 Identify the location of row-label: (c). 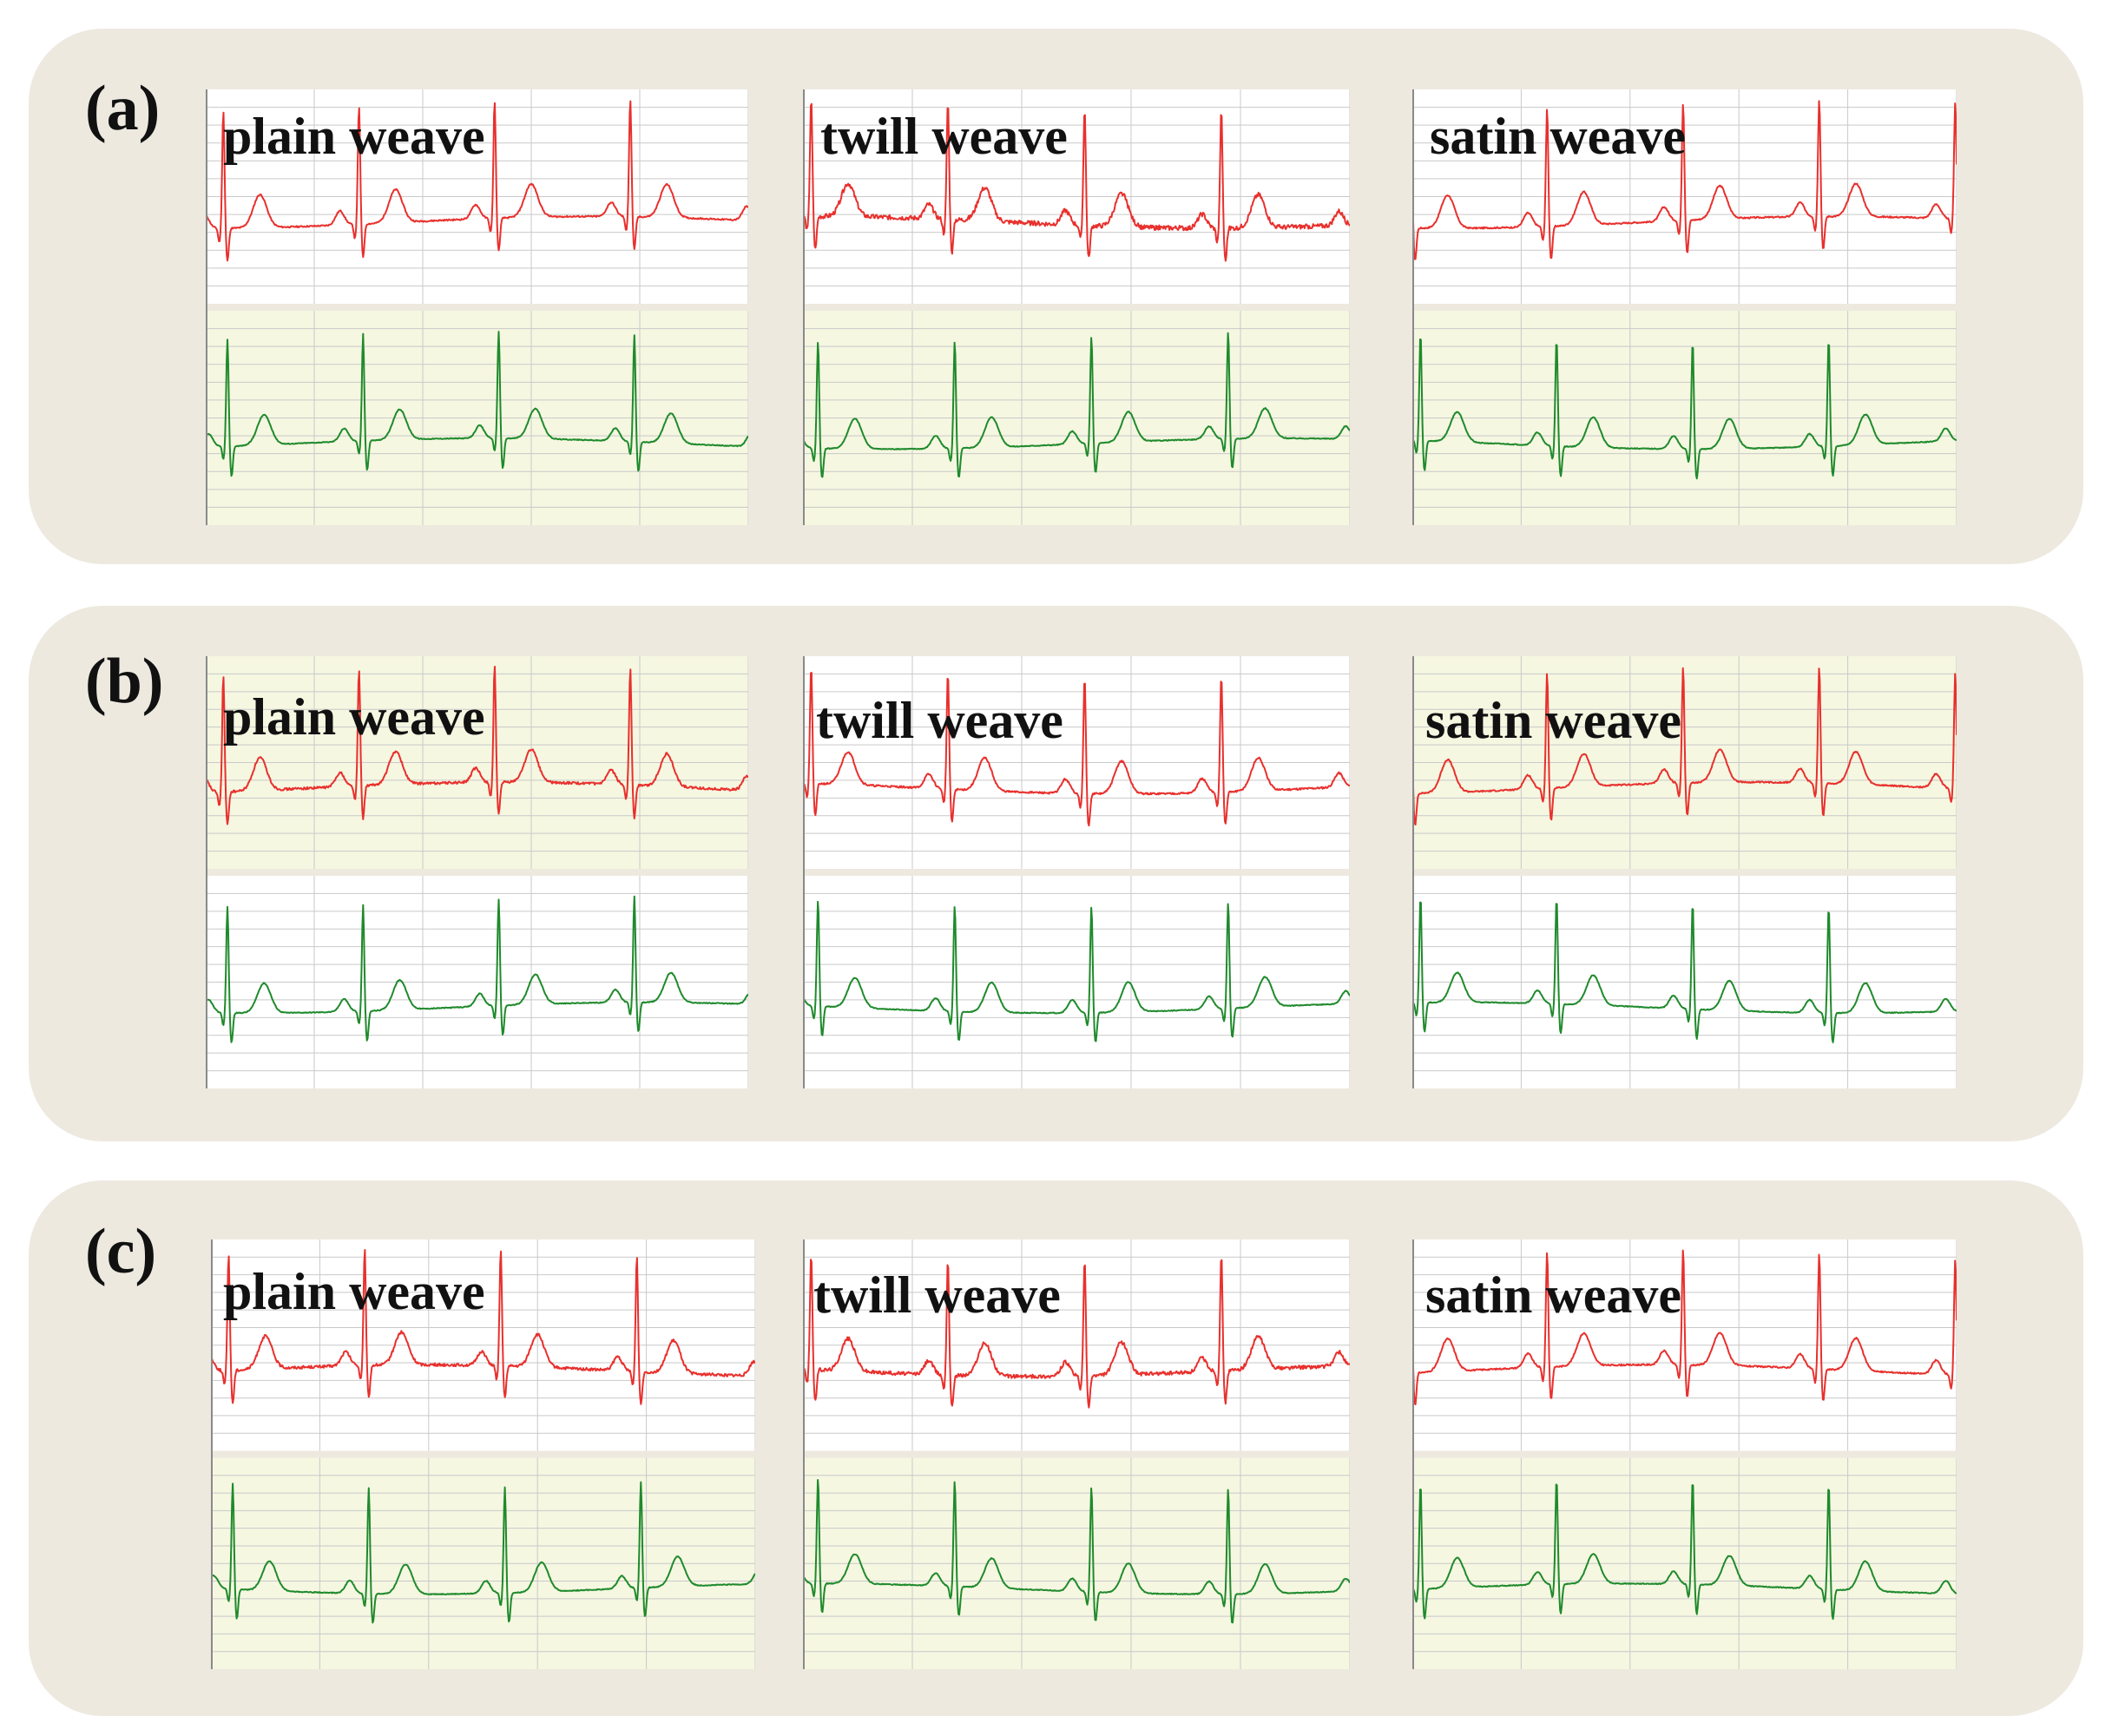
(121, 1251).